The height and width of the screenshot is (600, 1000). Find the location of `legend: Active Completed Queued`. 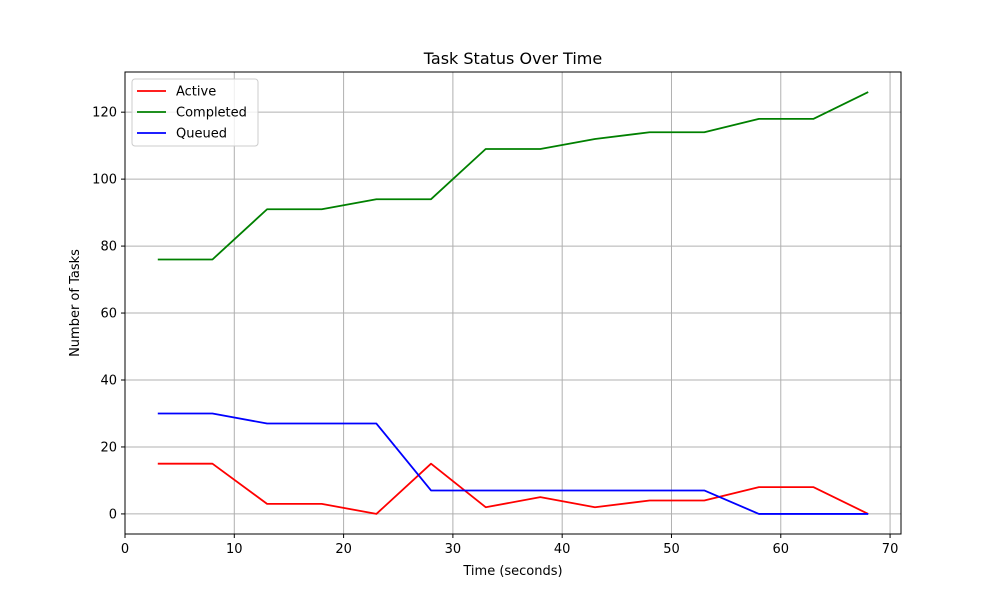

legend: Active Completed Queued is located at coordinates (195, 112).